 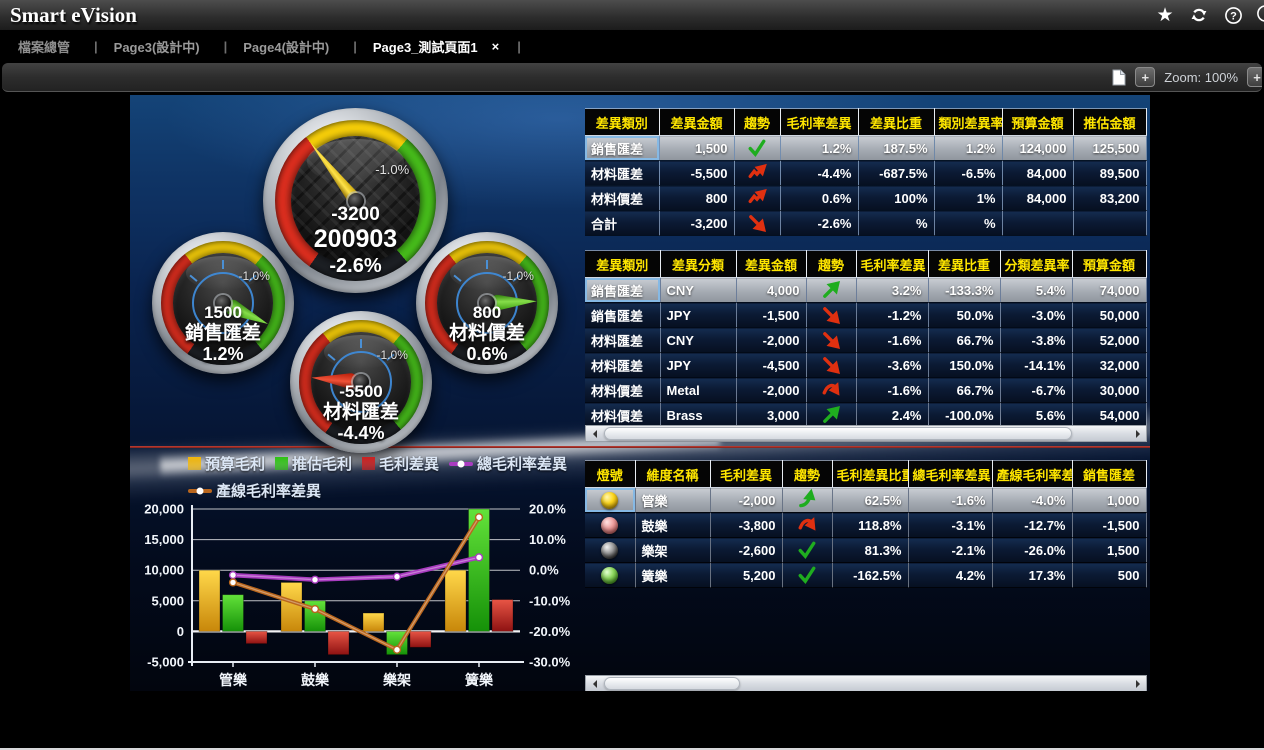 I want to click on table-cell: 簧樂, so click(x=673, y=575).